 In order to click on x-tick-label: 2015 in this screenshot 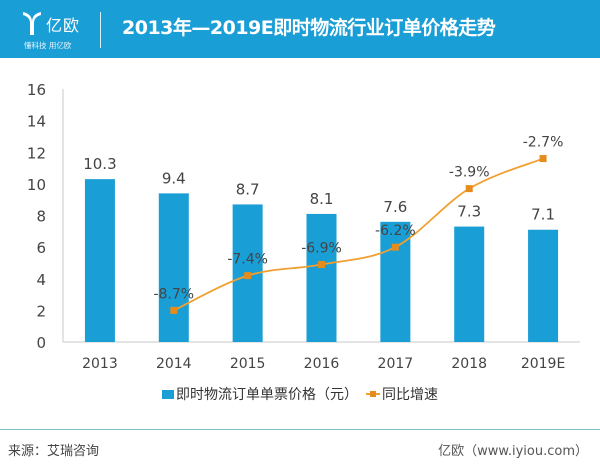, I will do `click(248, 364)`.